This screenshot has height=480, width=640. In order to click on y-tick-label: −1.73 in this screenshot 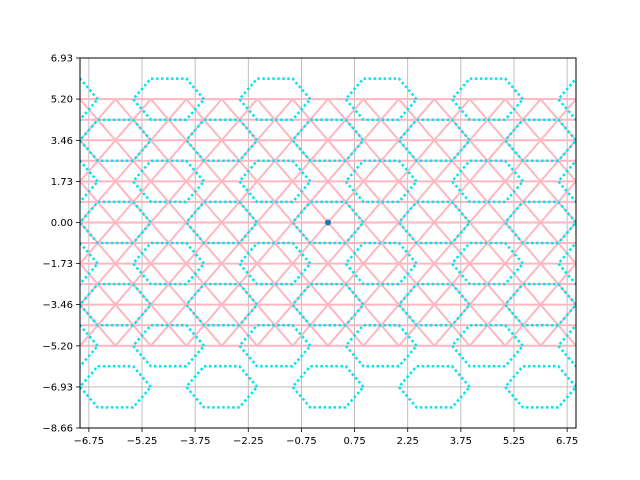, I will do `click(57, 264)`.